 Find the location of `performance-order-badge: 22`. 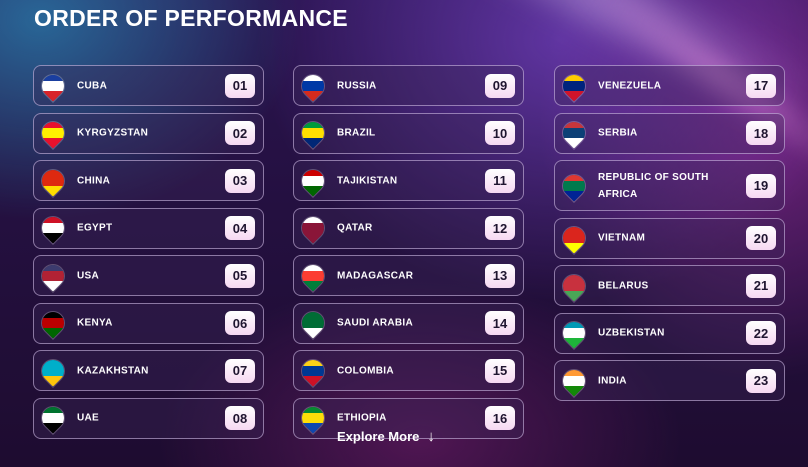

performance-order-badge: 22 is located at coordinates (761, 333).